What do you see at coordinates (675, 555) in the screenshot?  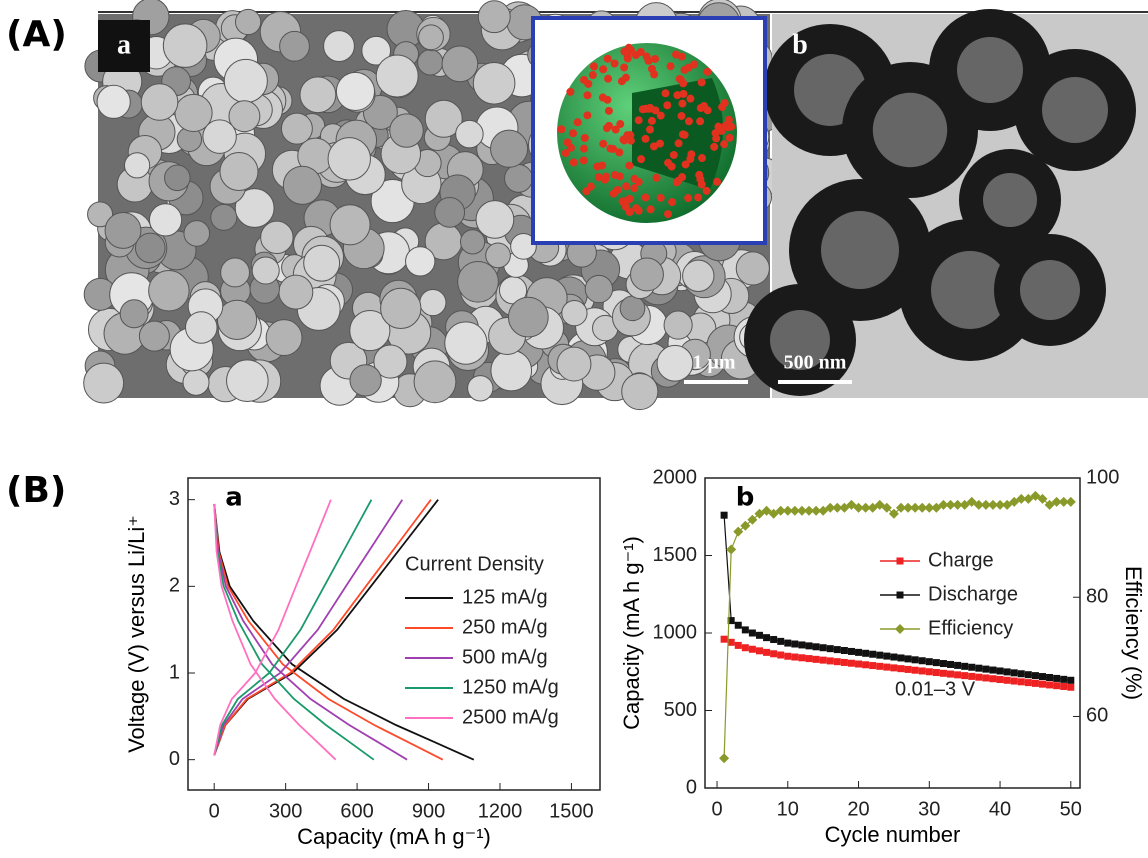 I see `y-tick-label: 1500` at bounding box center [675, 555].